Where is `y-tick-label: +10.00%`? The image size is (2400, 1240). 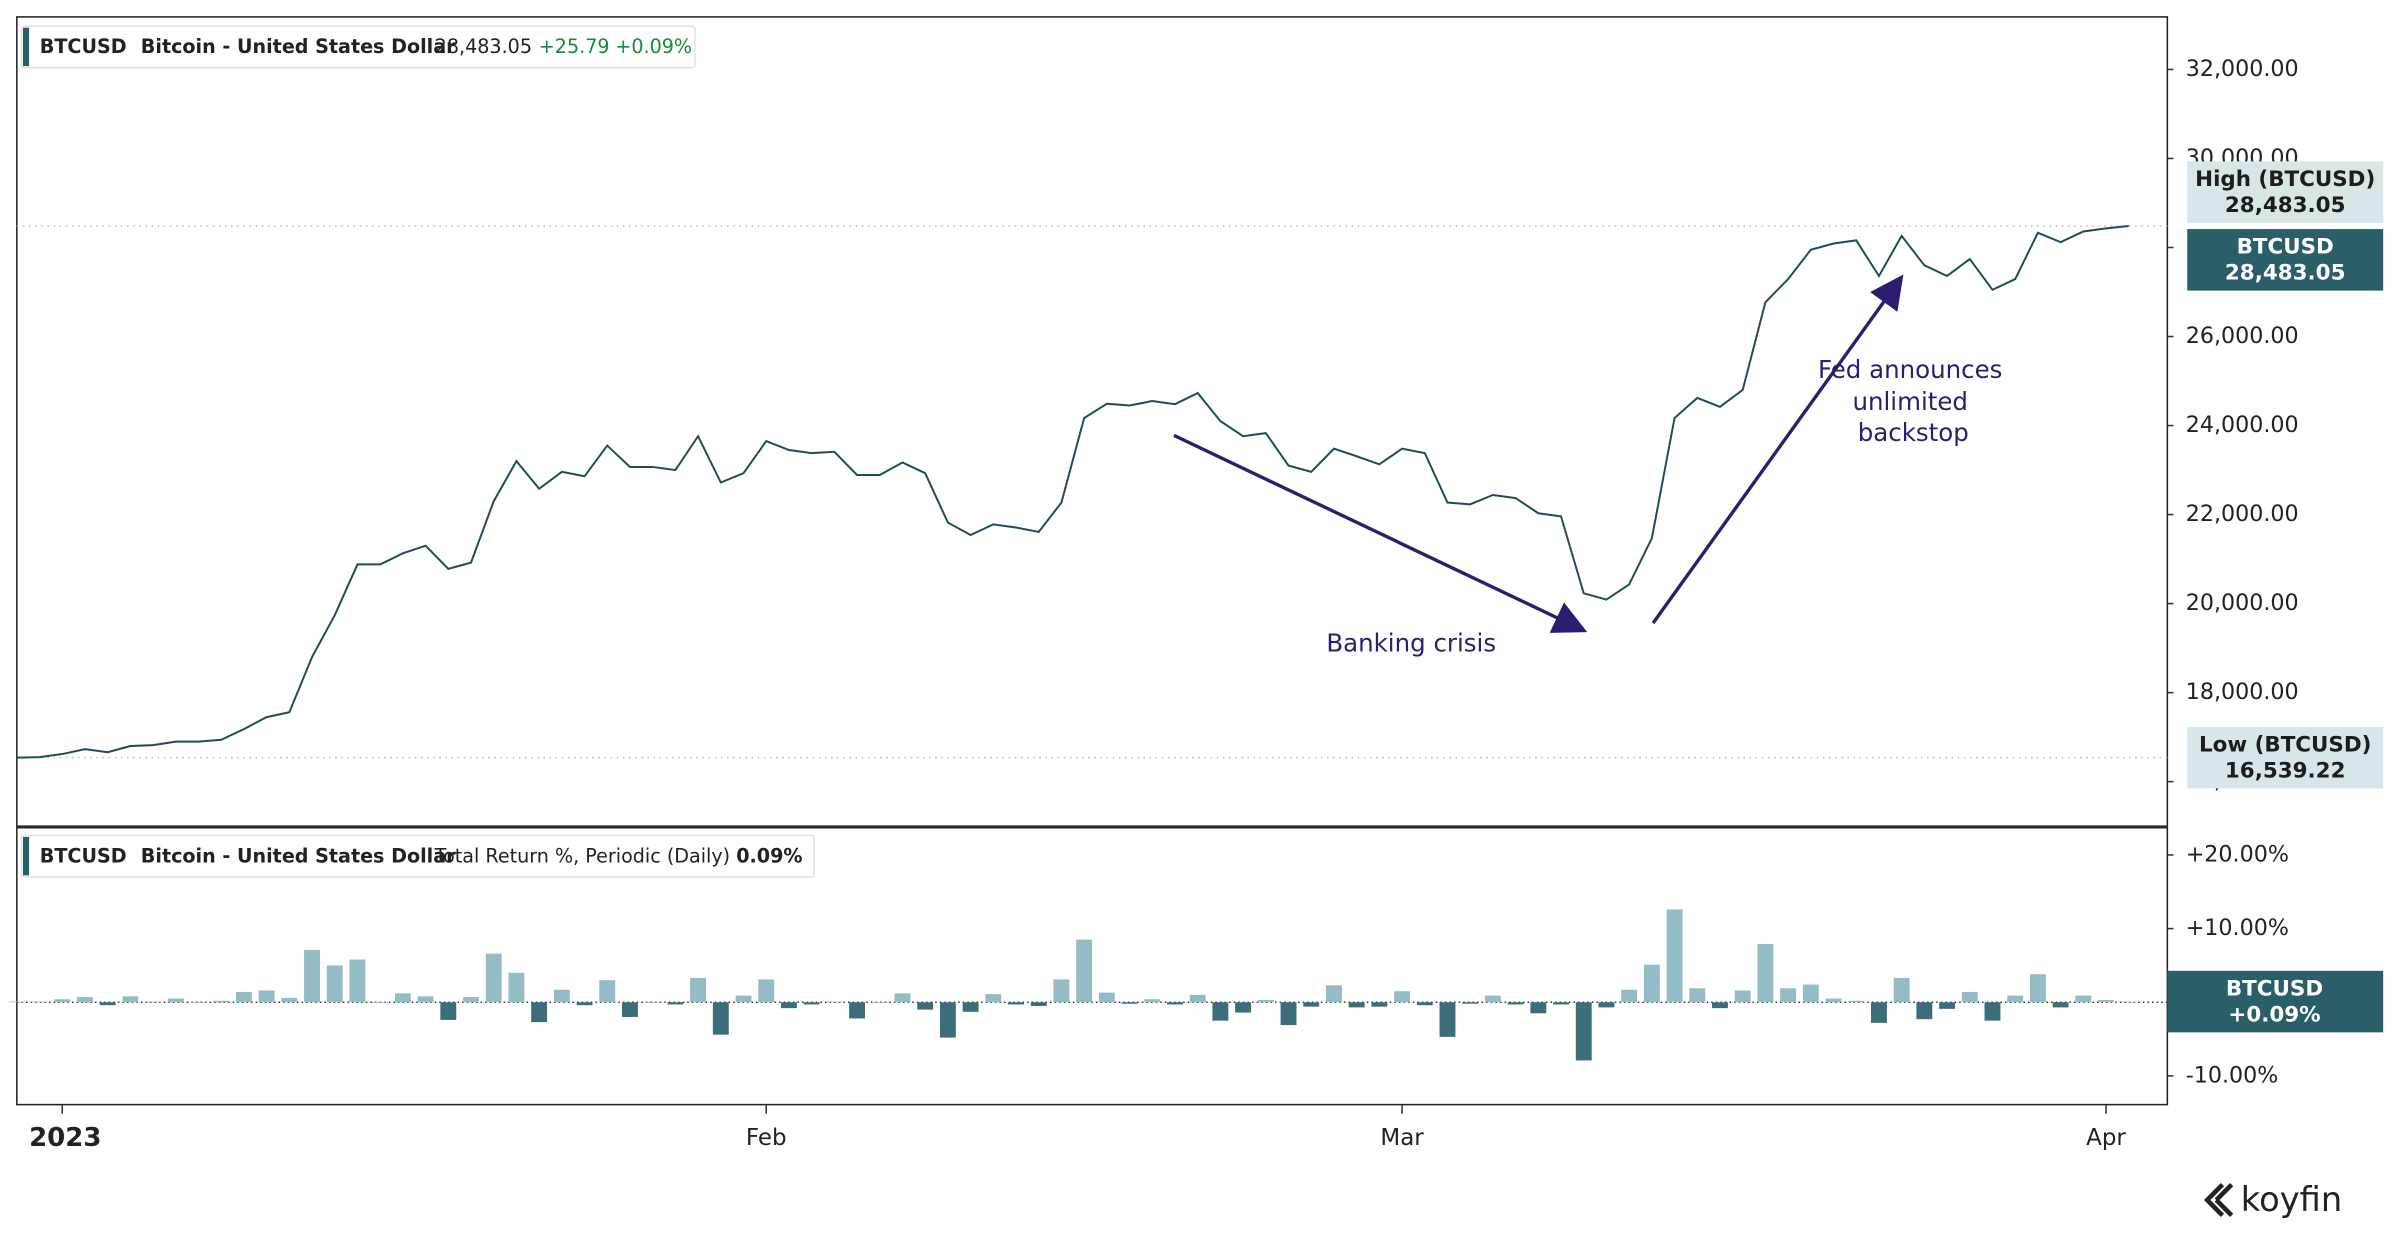 y-tick-label: +10.00% is located at coordinates (2237, 928).